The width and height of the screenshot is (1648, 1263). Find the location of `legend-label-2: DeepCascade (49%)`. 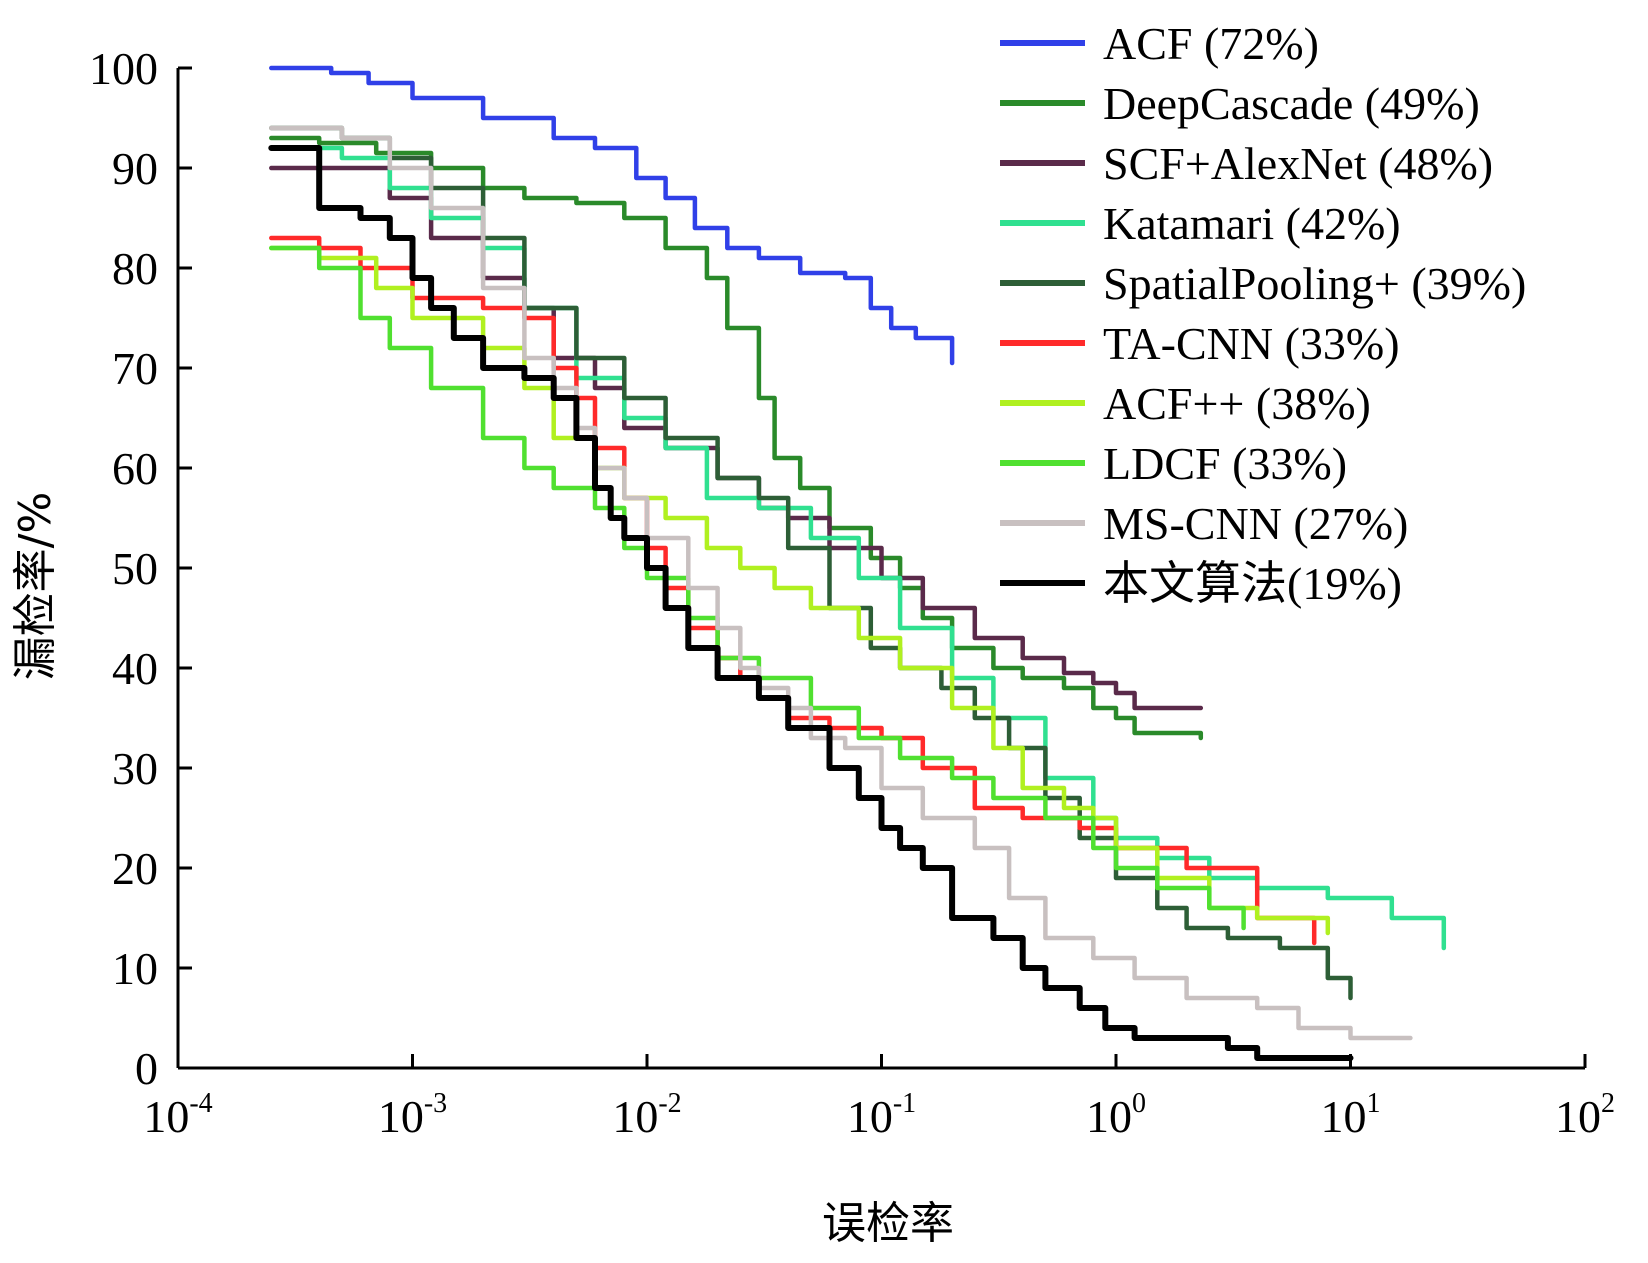

legend-label-2: DeepCascade (49%) is located at coordinates (1291, 103).